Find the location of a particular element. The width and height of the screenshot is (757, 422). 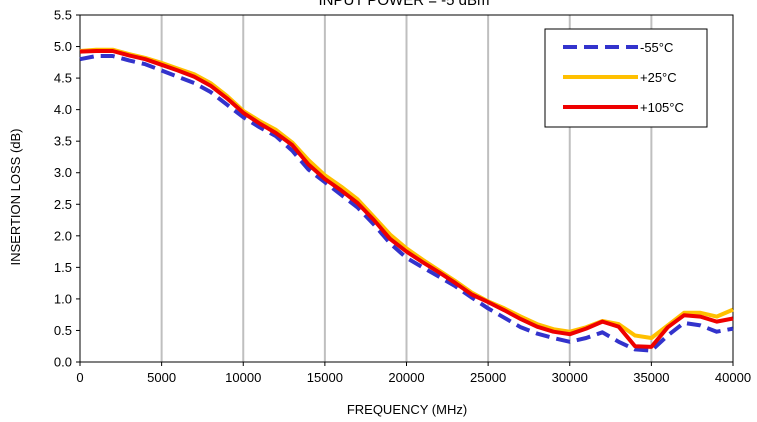

x-tick-label: 10000 is located at coordinates (243, 377).